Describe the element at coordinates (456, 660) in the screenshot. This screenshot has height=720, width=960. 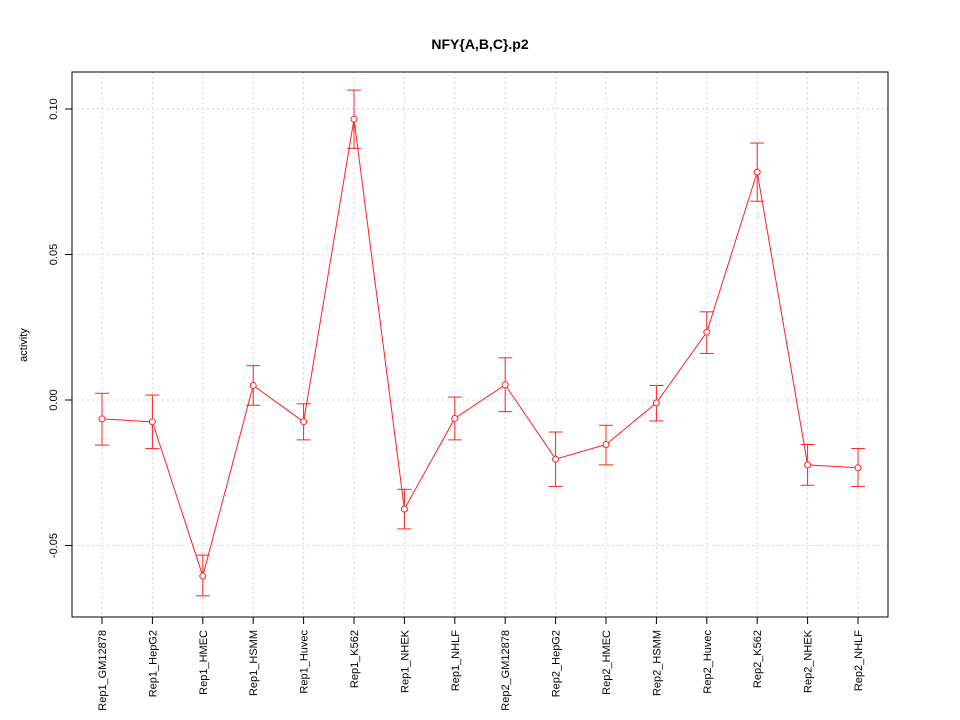
I see `x-tick-label: Rep1_NHLF` at that location.